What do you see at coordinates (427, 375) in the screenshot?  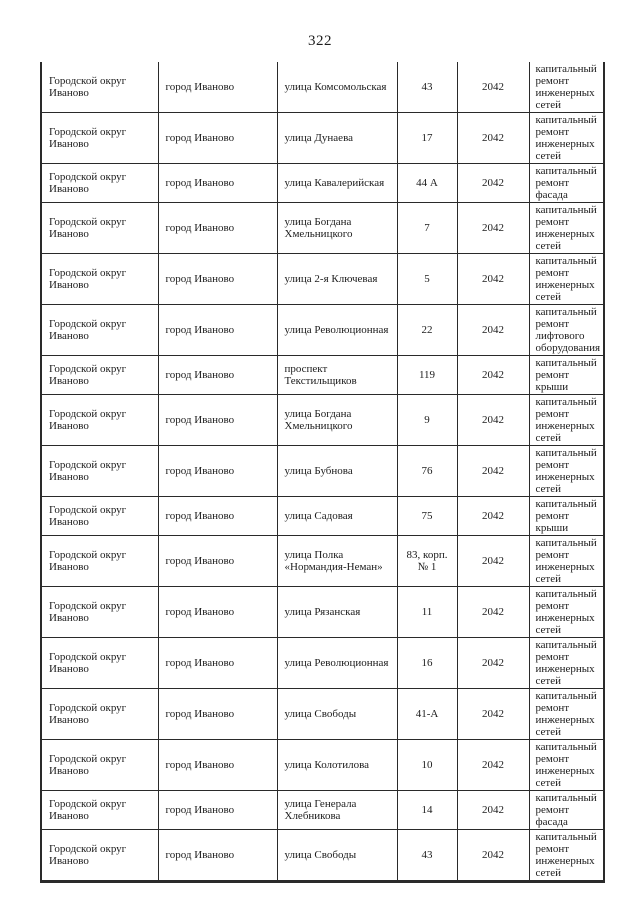 I see `cell-house: 119` at bounding box center [427, 375].